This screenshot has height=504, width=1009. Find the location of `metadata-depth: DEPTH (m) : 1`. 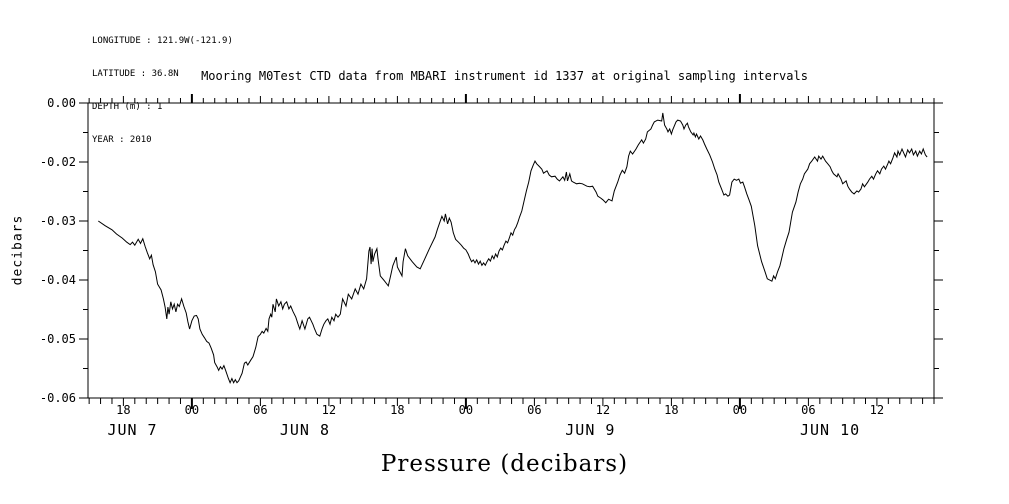

metadata-depth: DEPTH (m) : 1 is located at coordinates (127, 107).